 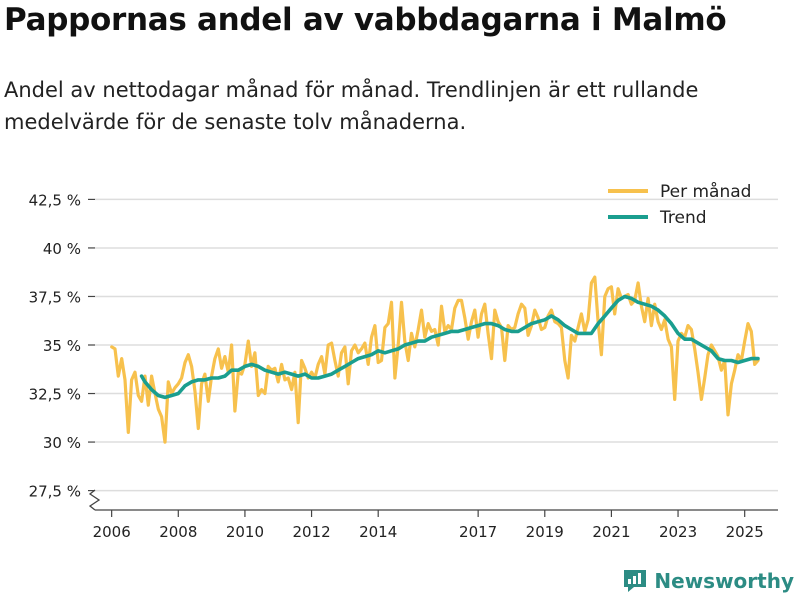 I want to click on chart-title: Pappornas andel av vabbdagarna i Malmö, so click(x=365, y=20).